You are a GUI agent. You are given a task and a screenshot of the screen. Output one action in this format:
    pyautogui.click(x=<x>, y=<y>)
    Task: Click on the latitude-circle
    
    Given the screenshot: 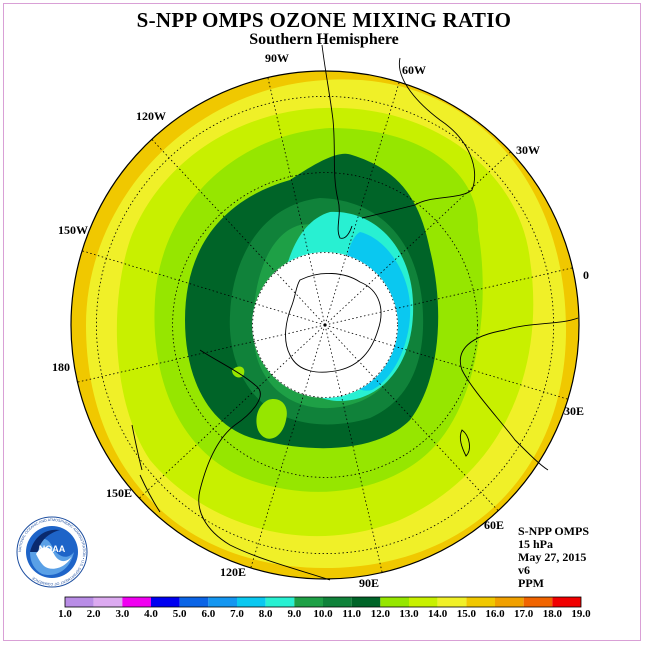 What is the action you would take?
    pyautogui.click(x=325, y=325)
    